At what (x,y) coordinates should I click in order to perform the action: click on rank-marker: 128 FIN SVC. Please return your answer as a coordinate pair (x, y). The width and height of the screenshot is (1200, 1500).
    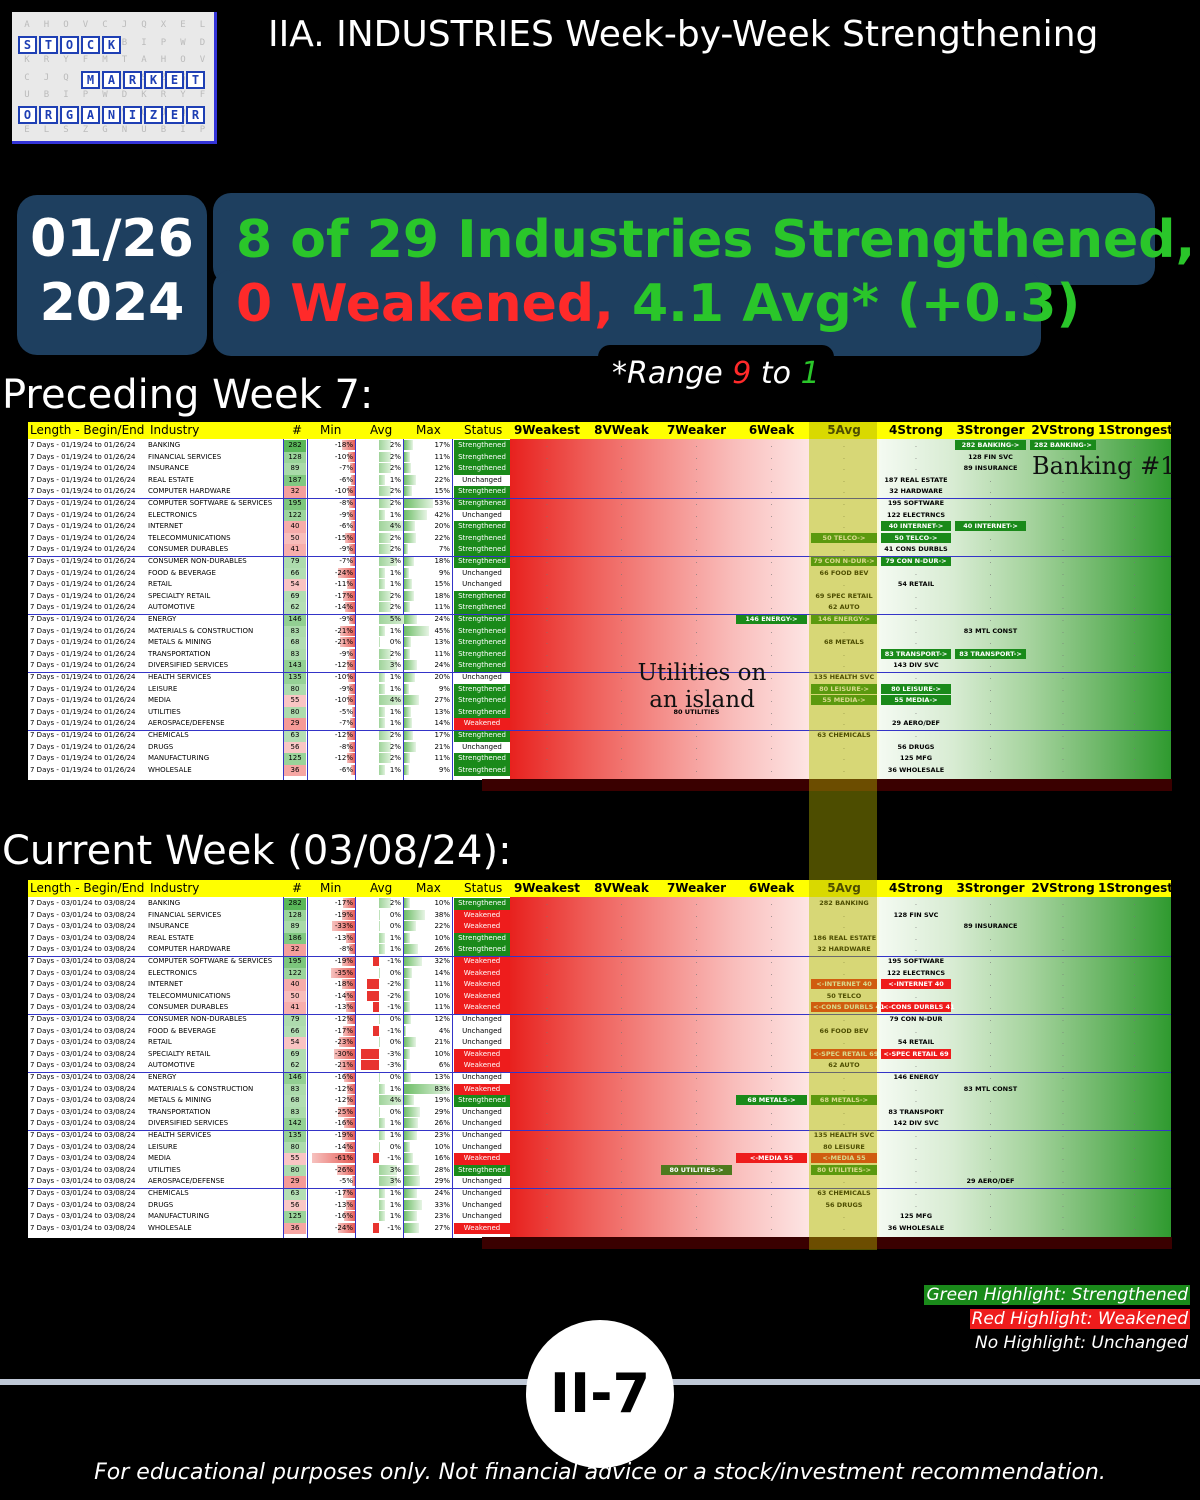
    Looking at the image, I should click on (990, 456).